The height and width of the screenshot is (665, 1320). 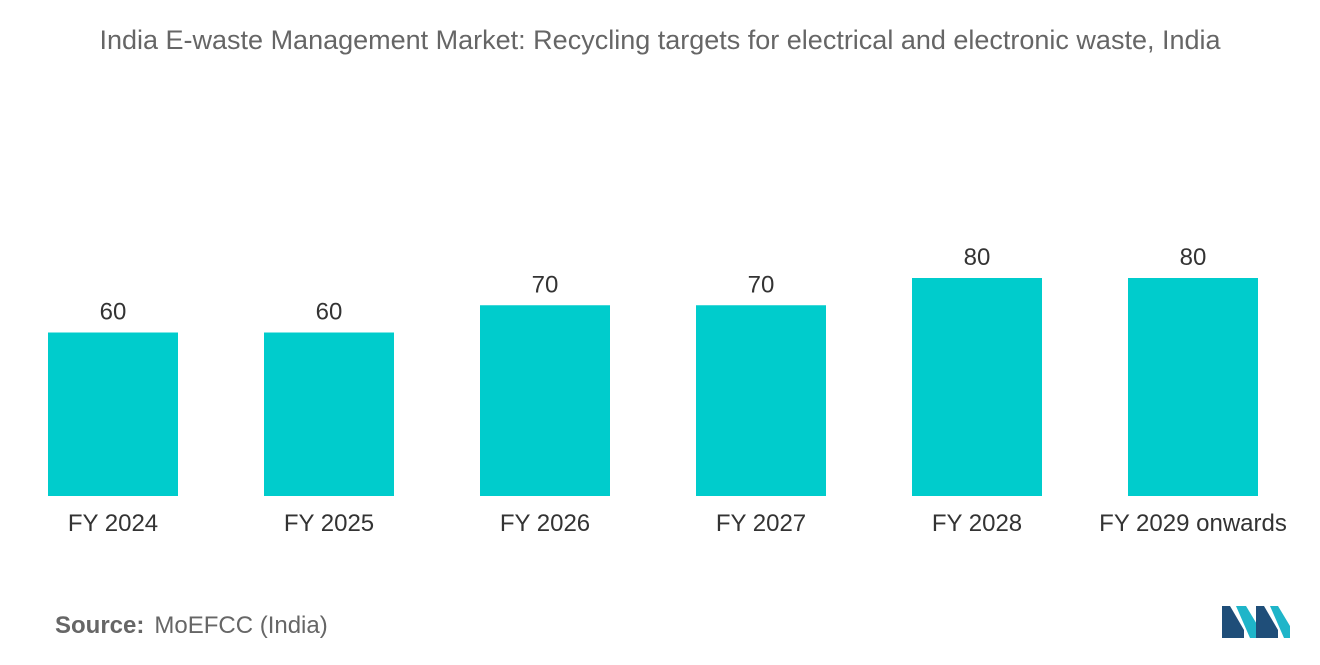 What do you see at coordinates (241, 625) in the screenshot?
I see `source-value: MoEFCC (India)` at bounding box center [241, 625].